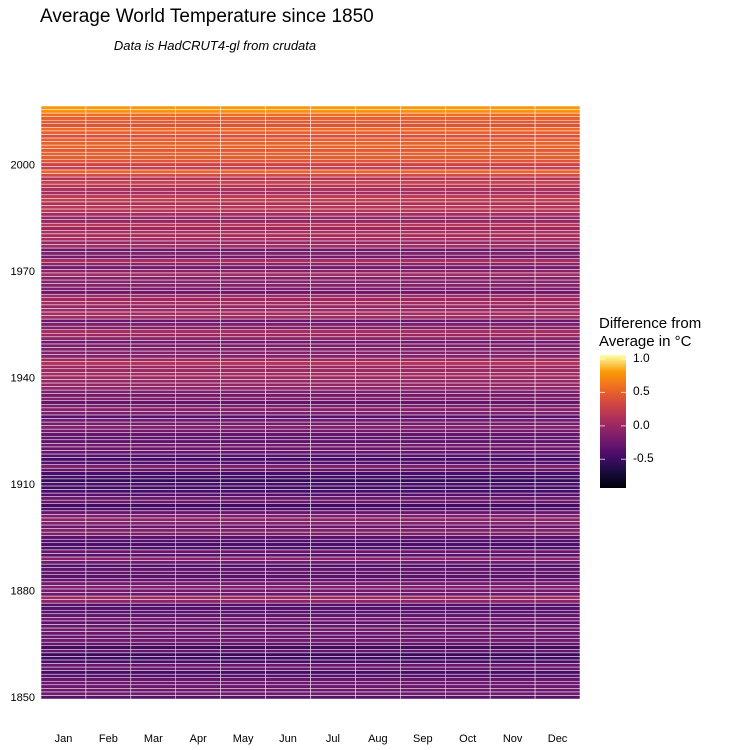 Image resolution: width=750 pixels, height=750 pixels. I want to click on heatmap-cell-1850-aug, so click(378, 697).